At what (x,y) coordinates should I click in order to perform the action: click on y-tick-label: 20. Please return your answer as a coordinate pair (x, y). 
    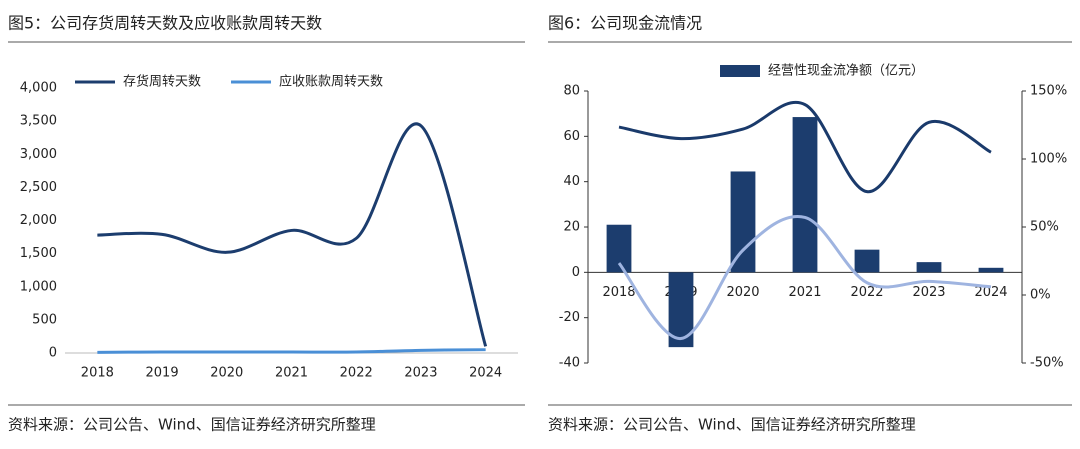
    Looking at the image, I should click on (571, 227).